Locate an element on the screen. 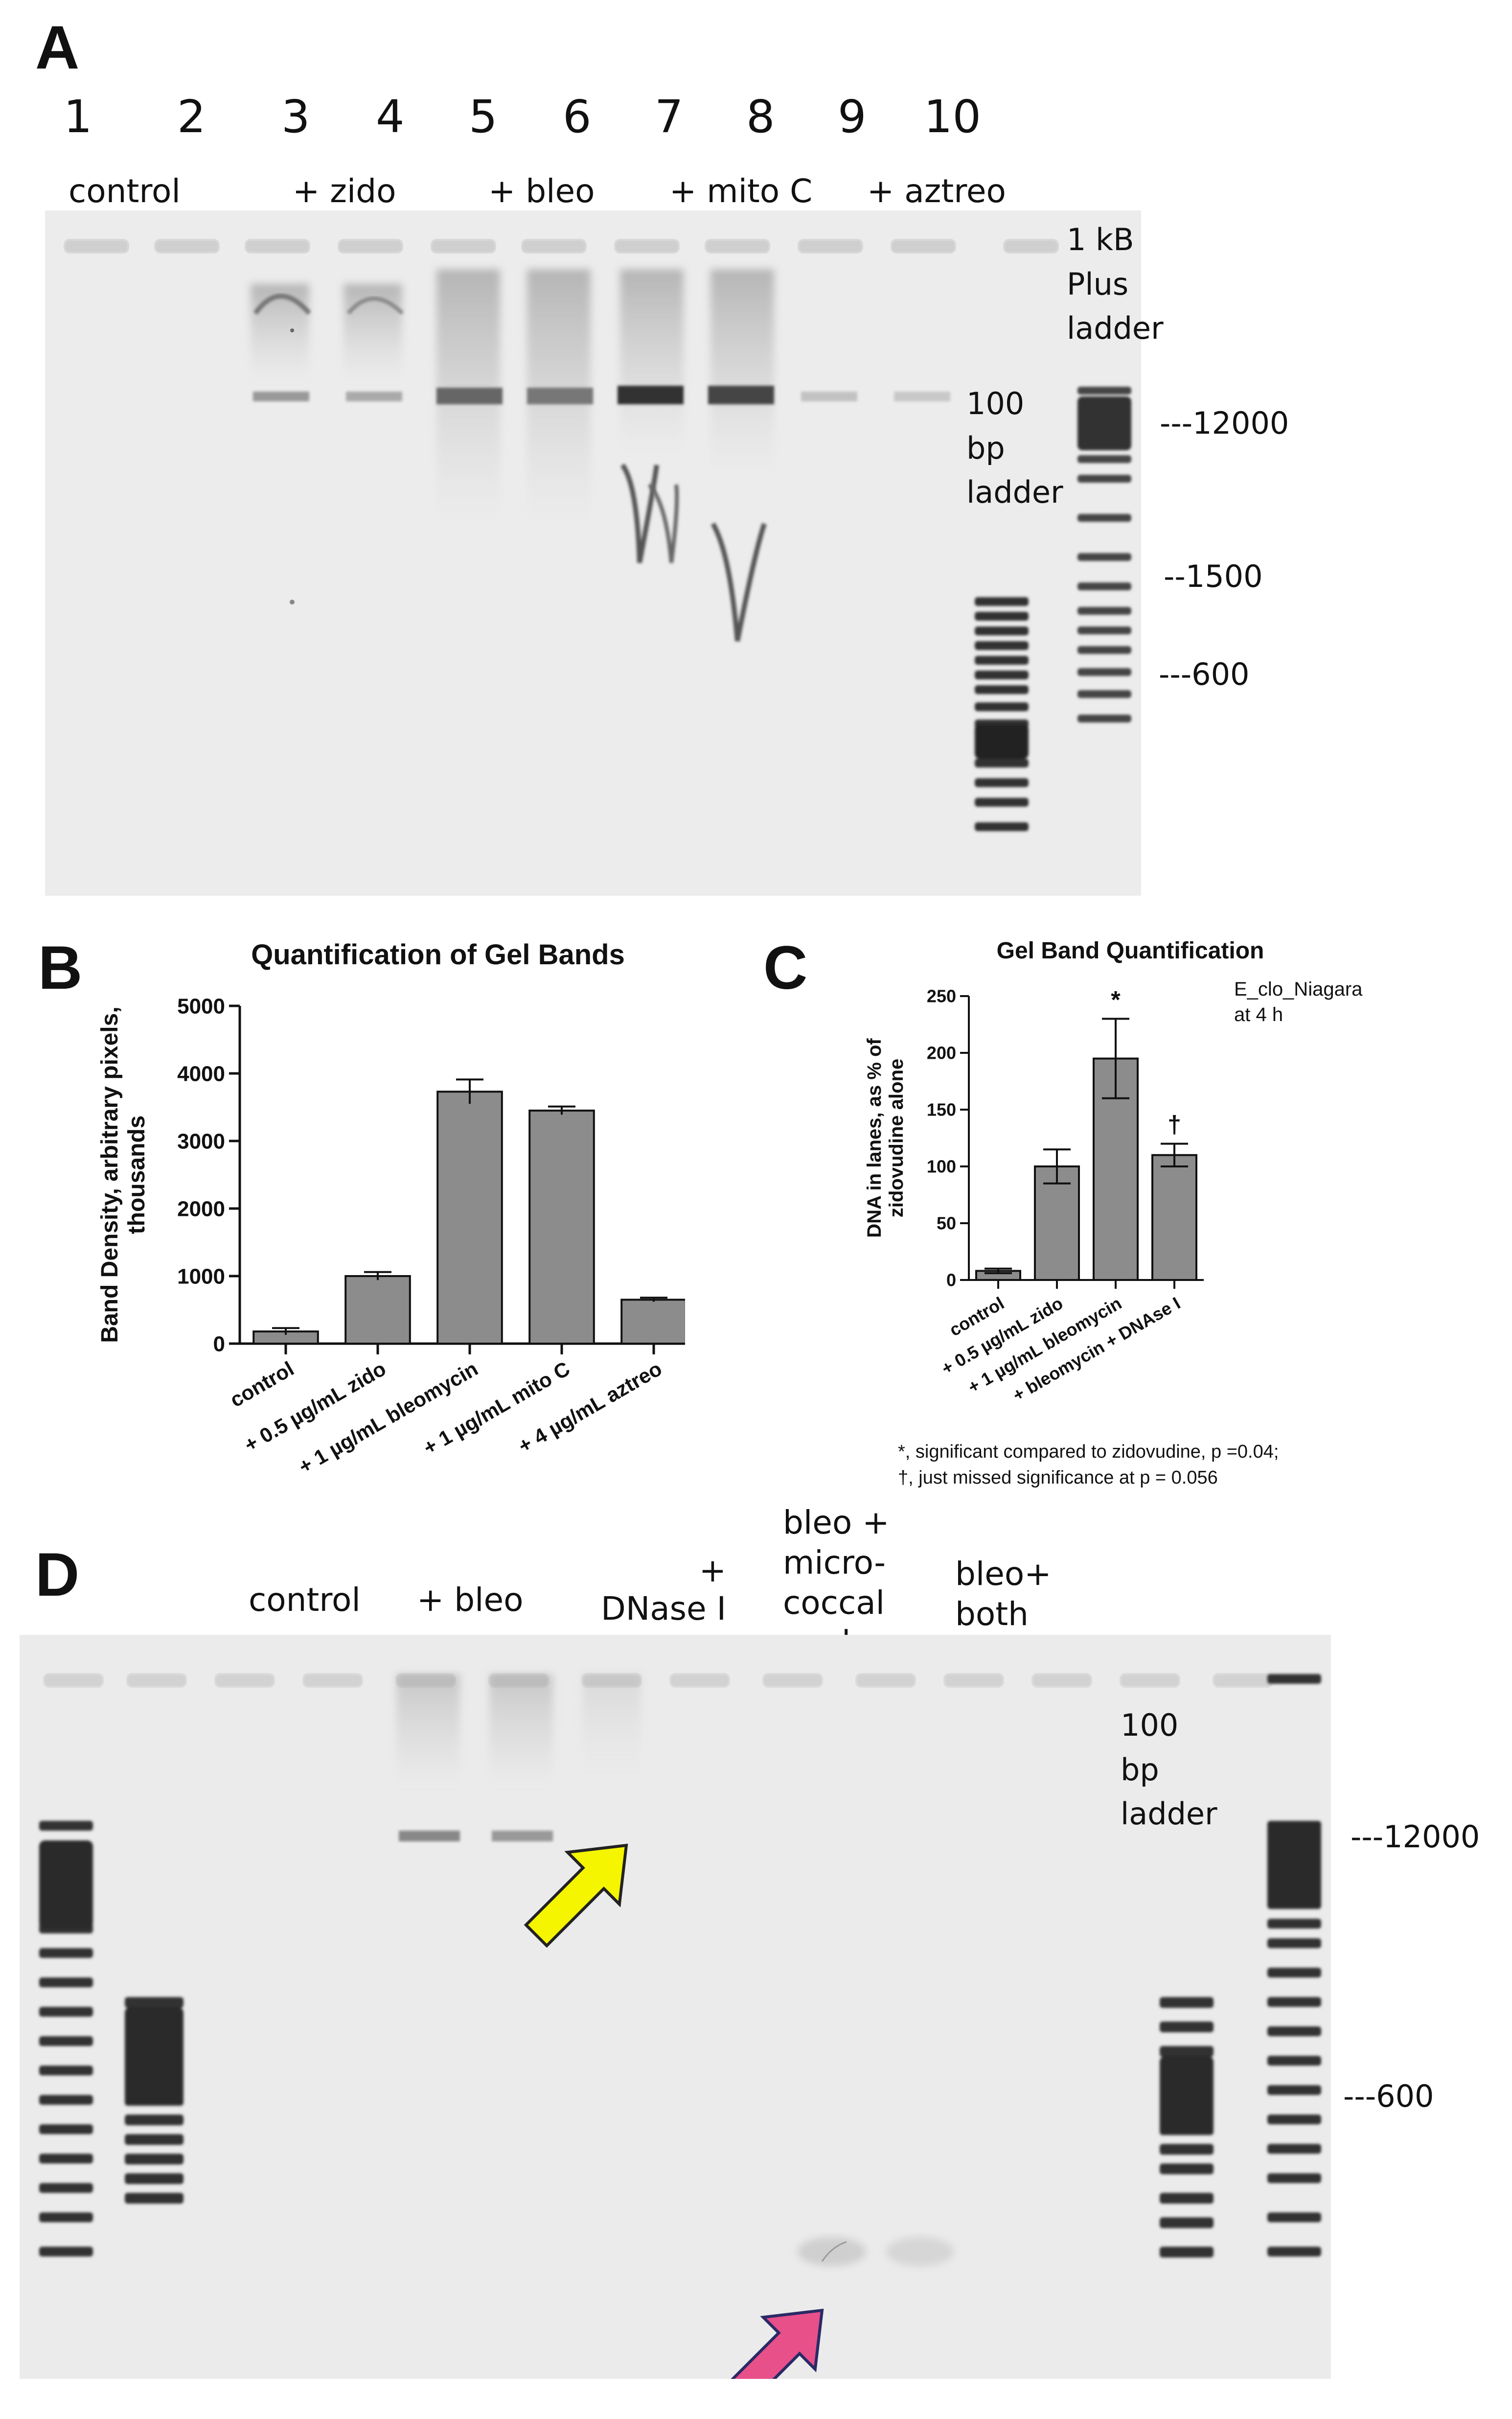 This screenshot has width=1512, height=2419. chart-b-y-tick-label: 2000 is located at coordinates (201, 1209).